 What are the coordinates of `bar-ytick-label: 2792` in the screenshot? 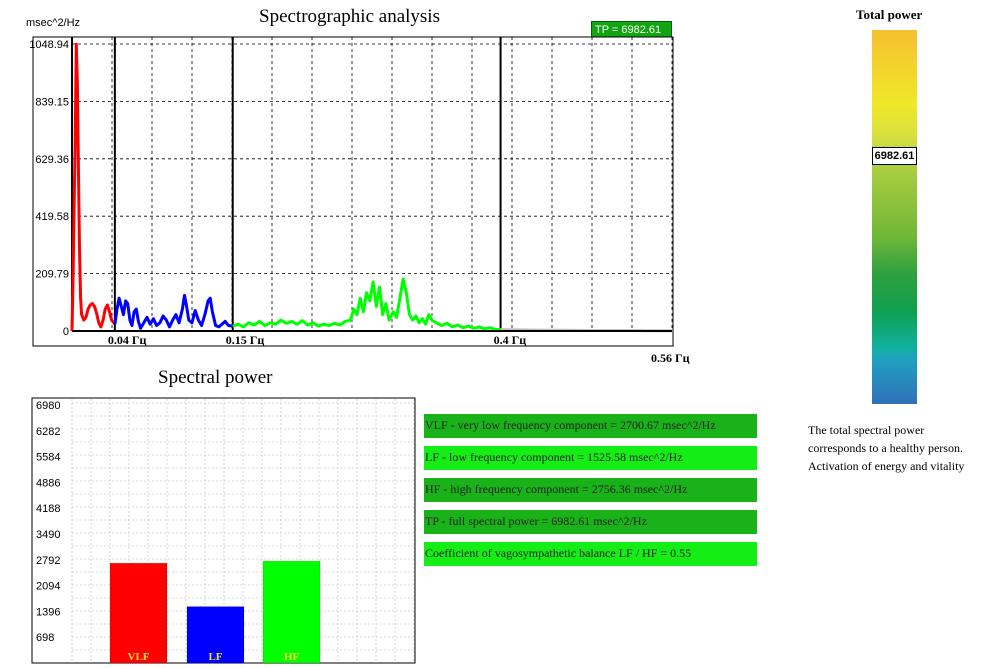 It's located at (48, 561).